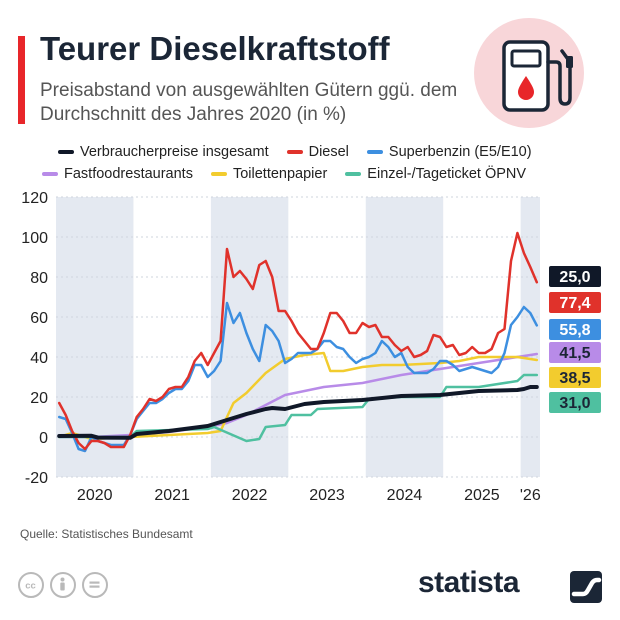 The image size is (620, 620). I want to click on legend-item: Toilettenpapier, so click(269, 174).